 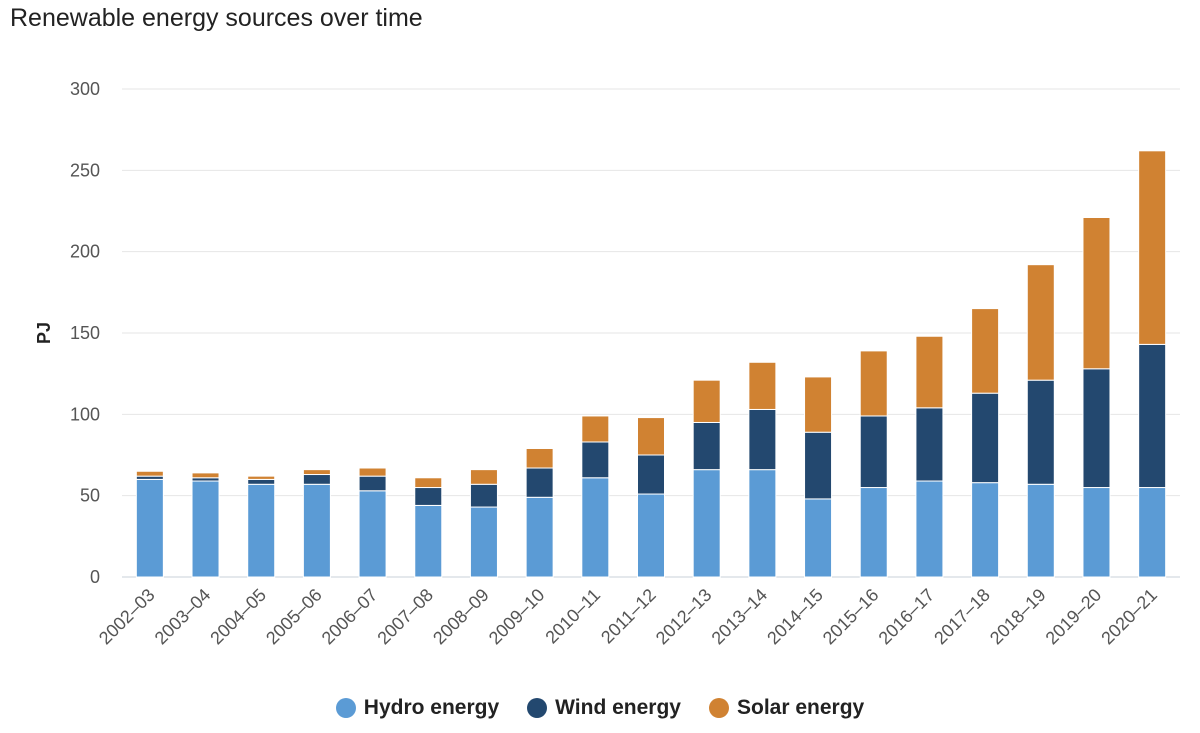 What do you see at coordinates (44, 333) in the screenshot?
I see `y-axis-label: PJ` at bounding box center [44, 333].